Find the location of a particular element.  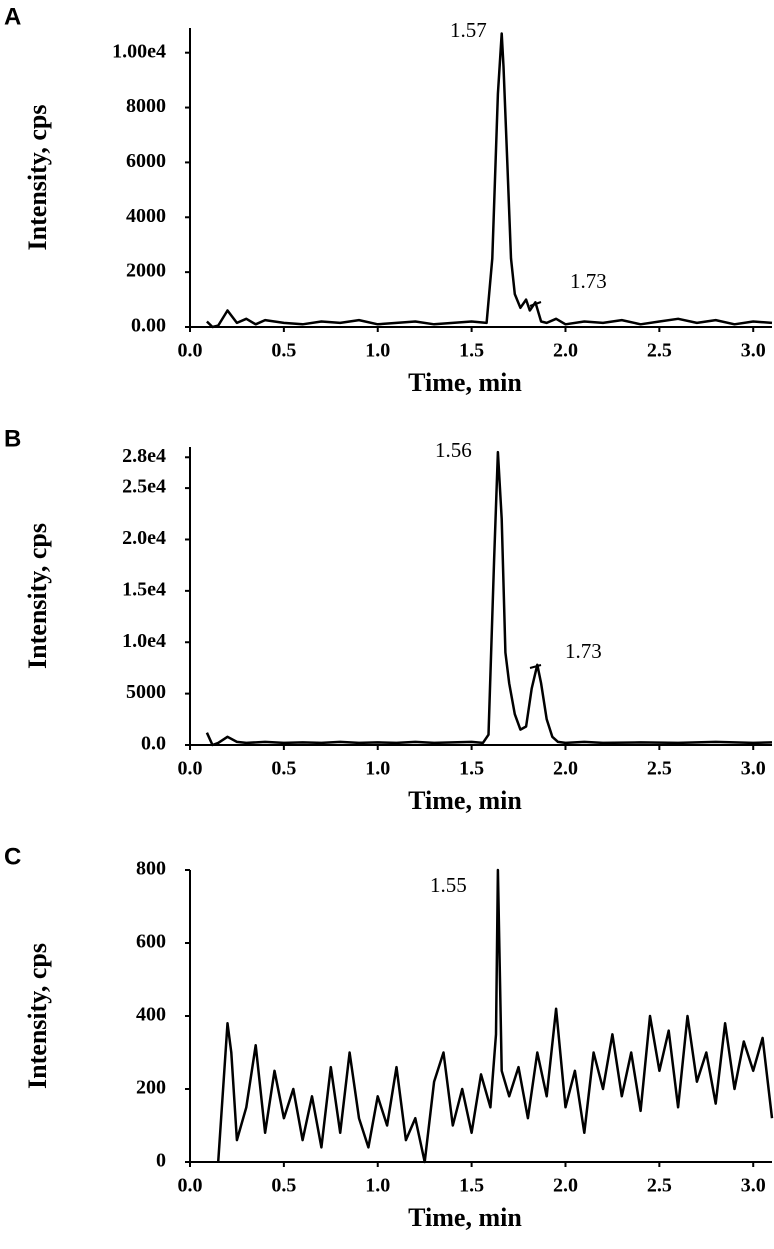

y-tick-label: 0.0 is located at coordinates (153, 744).